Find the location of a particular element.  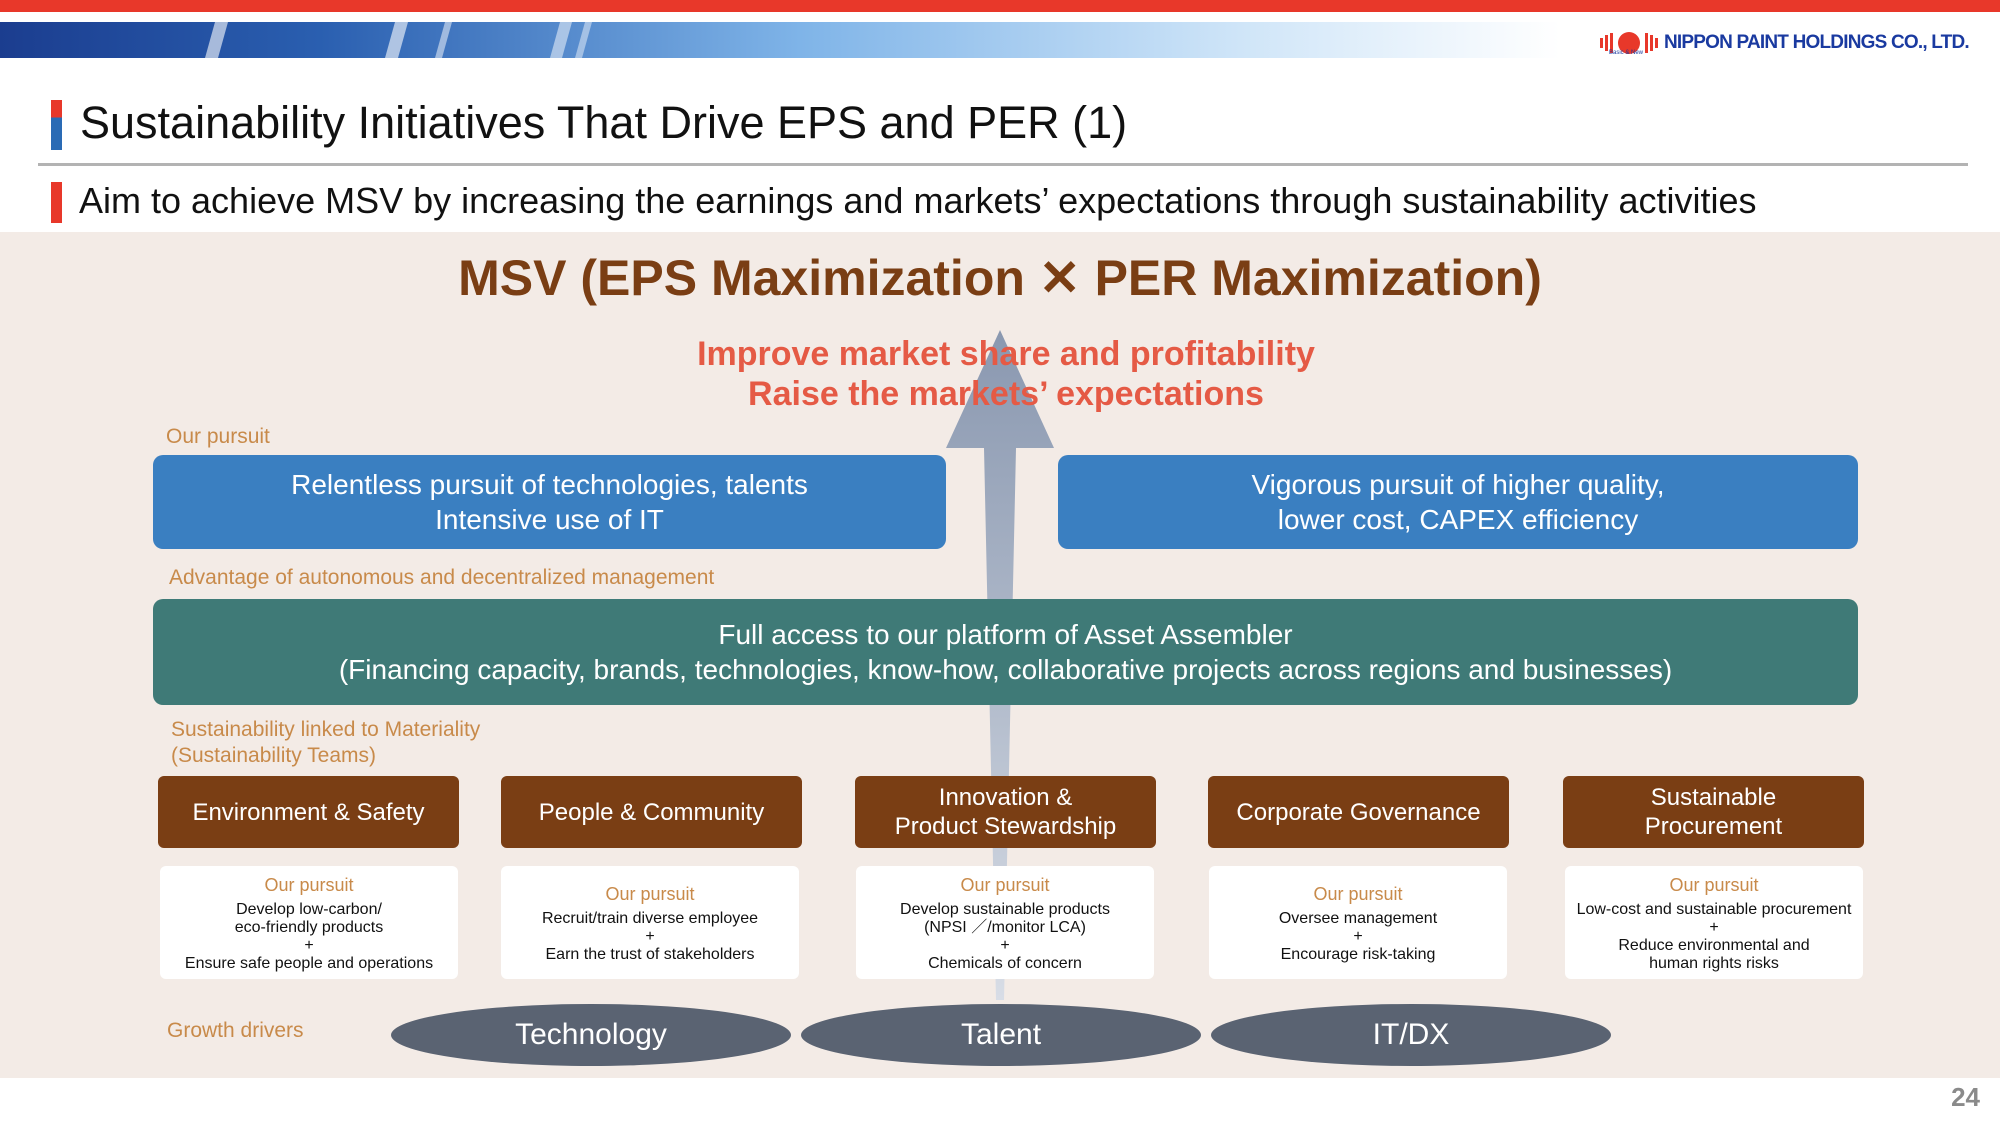

team-sustainable-procurement: Sustainable Procurement is located at coordinates (1713, 812).